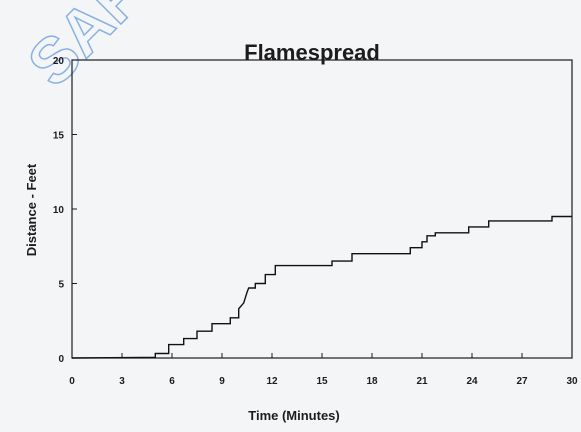 Image resolution: width=581 pixels, height=432 pixels. I want to click on y-tick-label: 5, so click(61, 285).